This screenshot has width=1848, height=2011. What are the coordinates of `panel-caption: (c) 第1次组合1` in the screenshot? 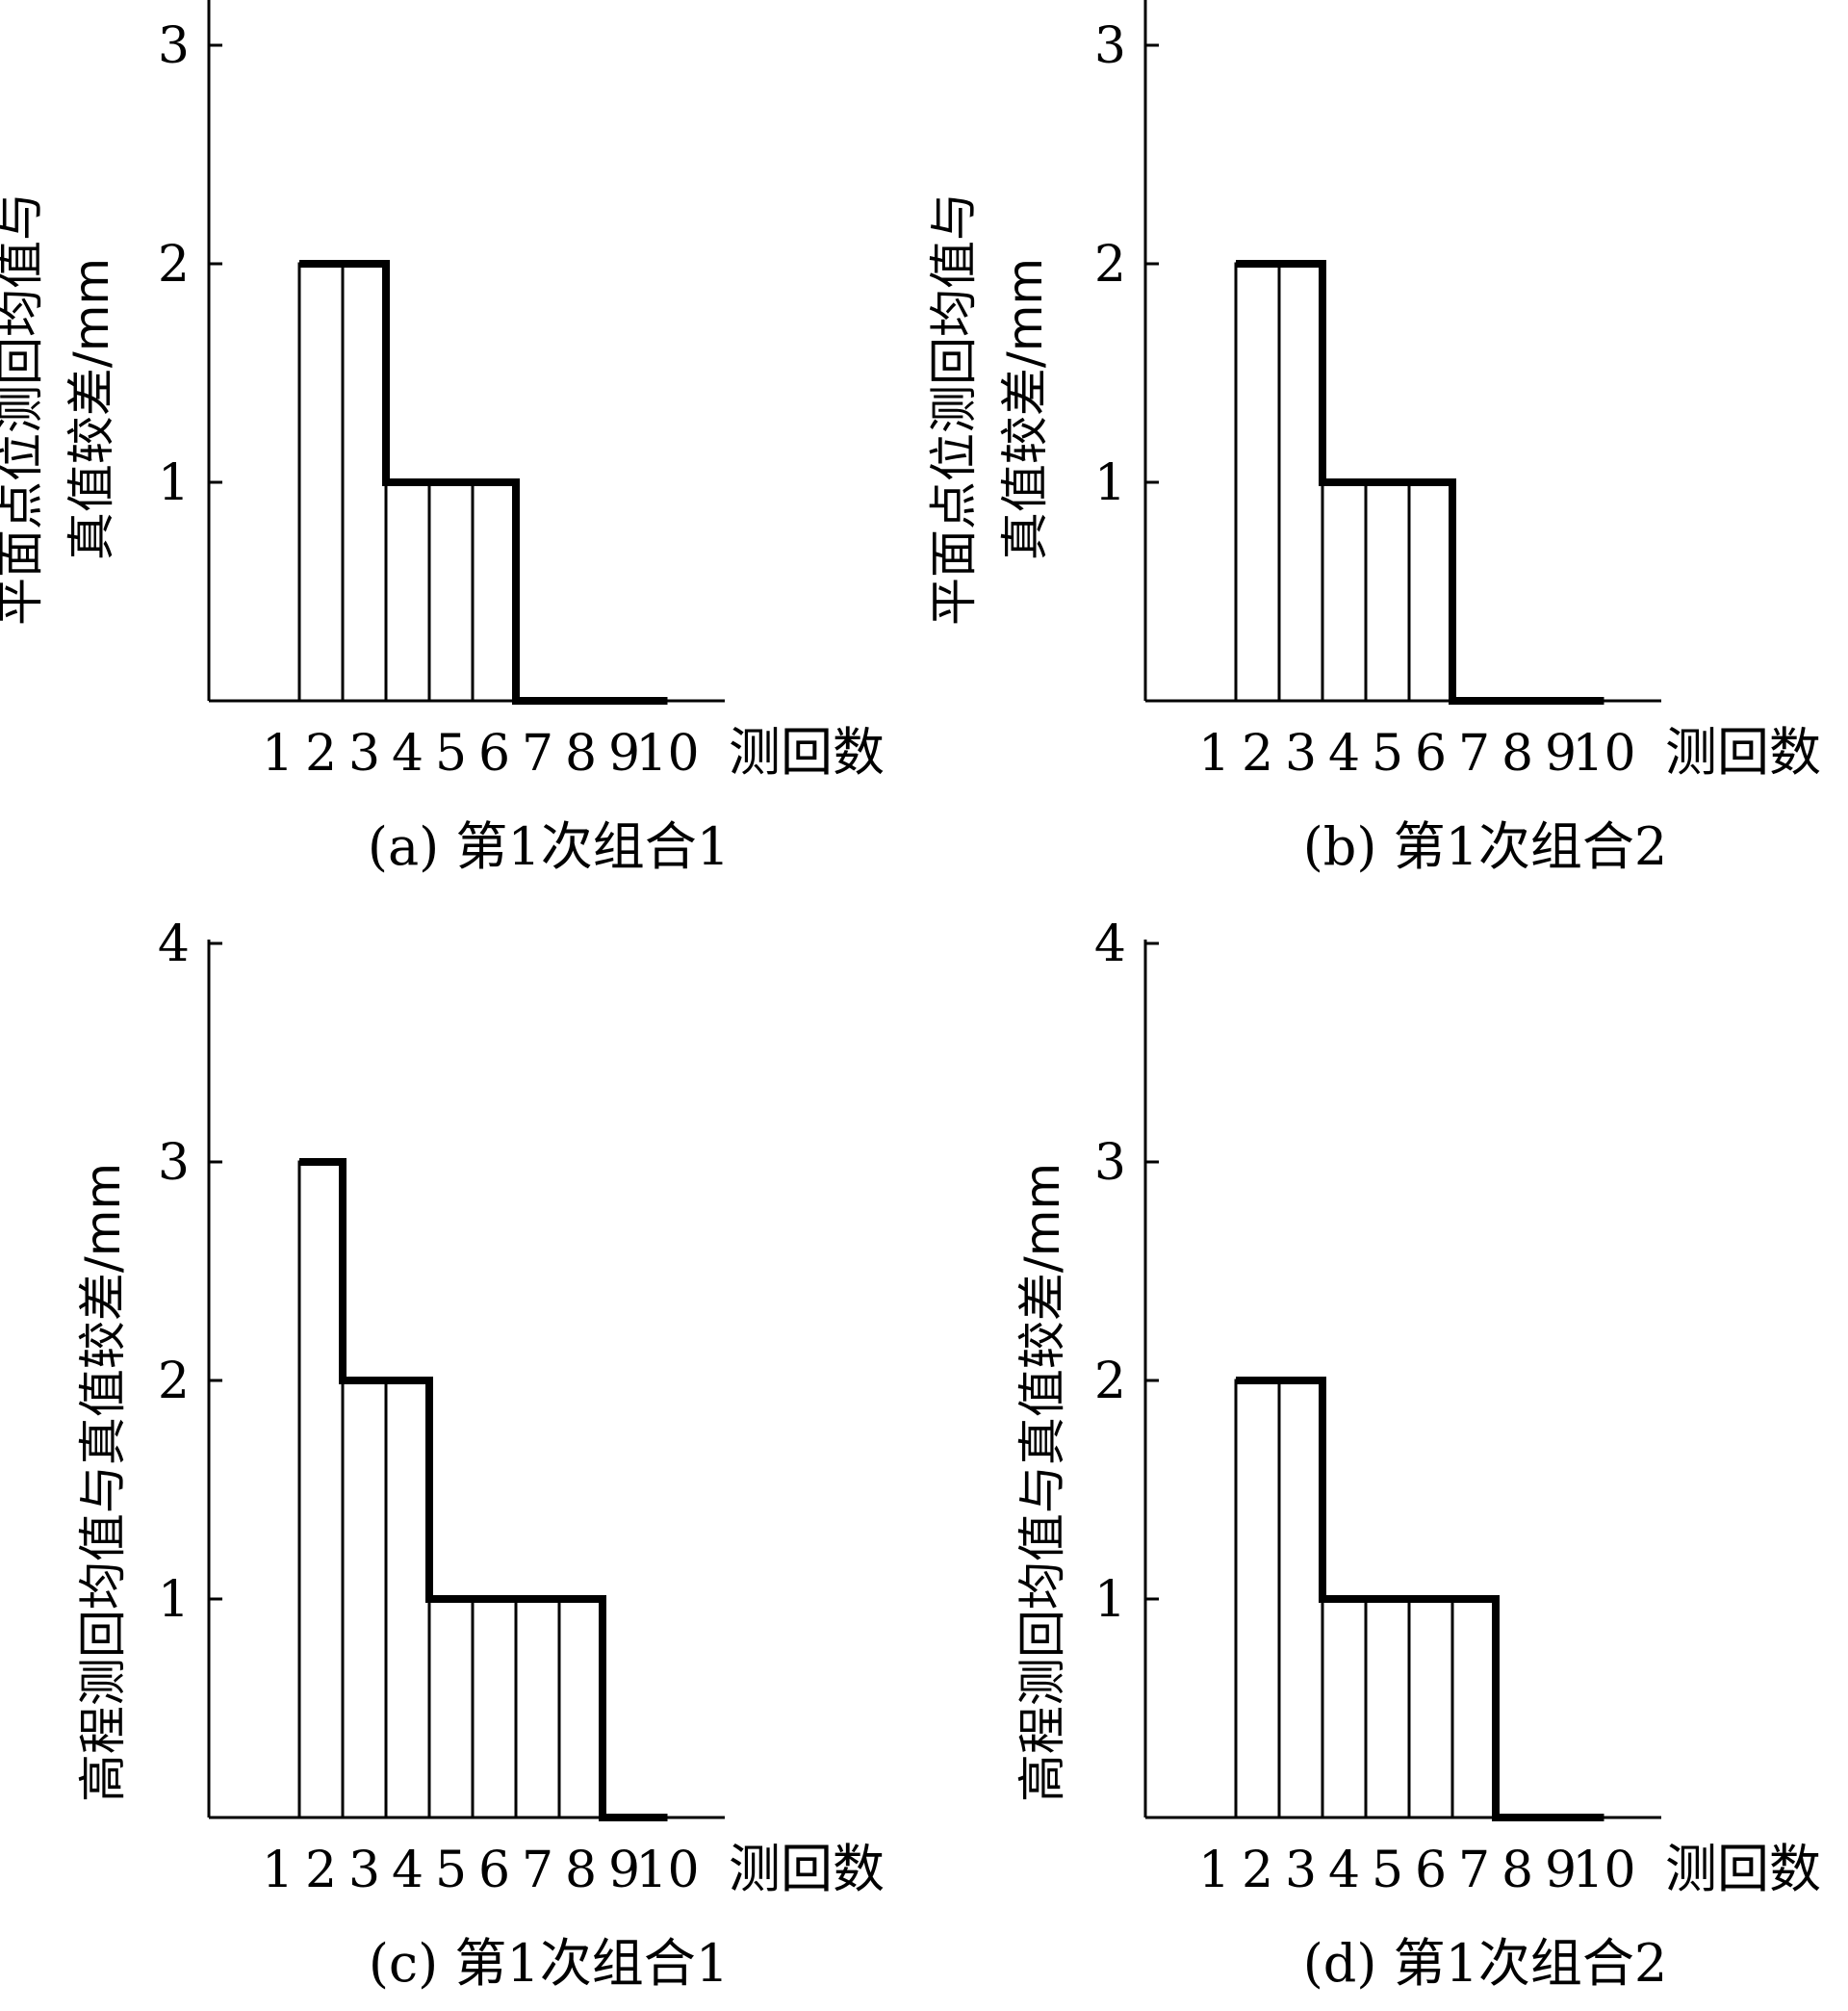 It's located at (549, 1963).